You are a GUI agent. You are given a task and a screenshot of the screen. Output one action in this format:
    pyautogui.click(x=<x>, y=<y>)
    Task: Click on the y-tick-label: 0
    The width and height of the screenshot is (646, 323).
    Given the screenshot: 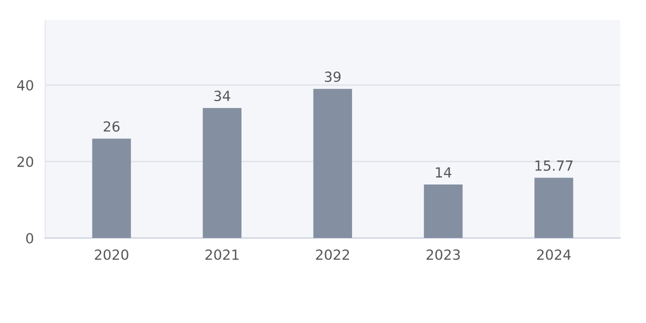 What is the action you would take?
    pyautogui.click(x=30, y=238)
    